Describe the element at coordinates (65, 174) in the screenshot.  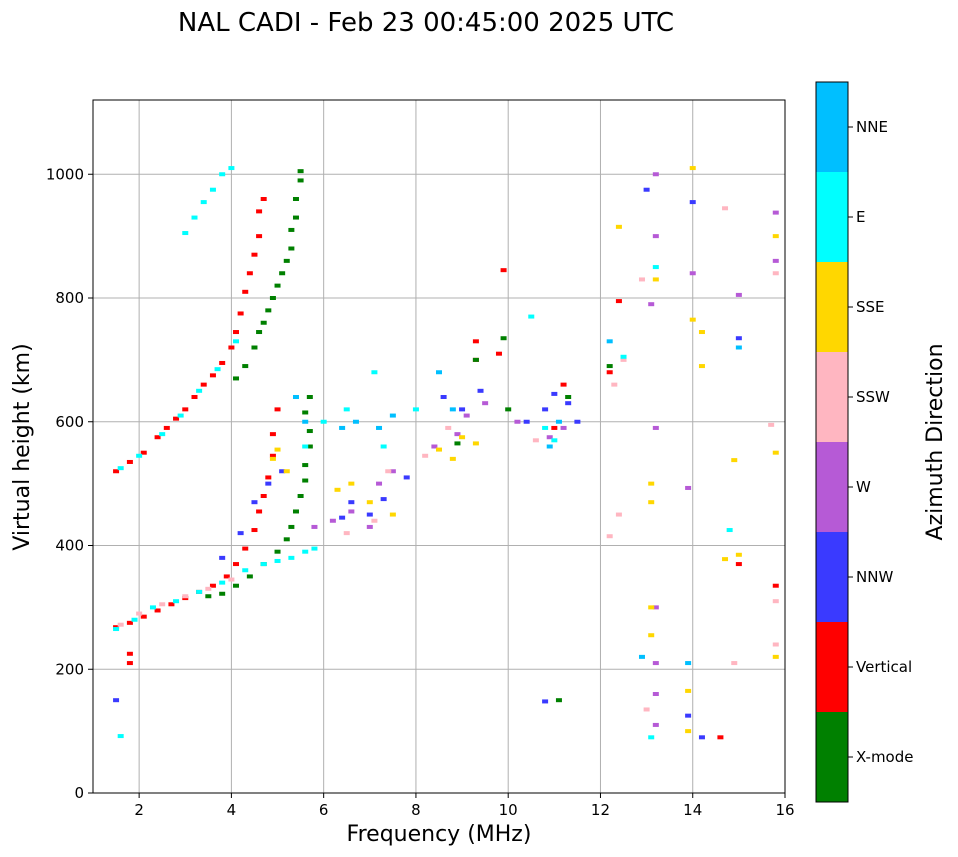
I see `y-tick-label: 1000` at that location.